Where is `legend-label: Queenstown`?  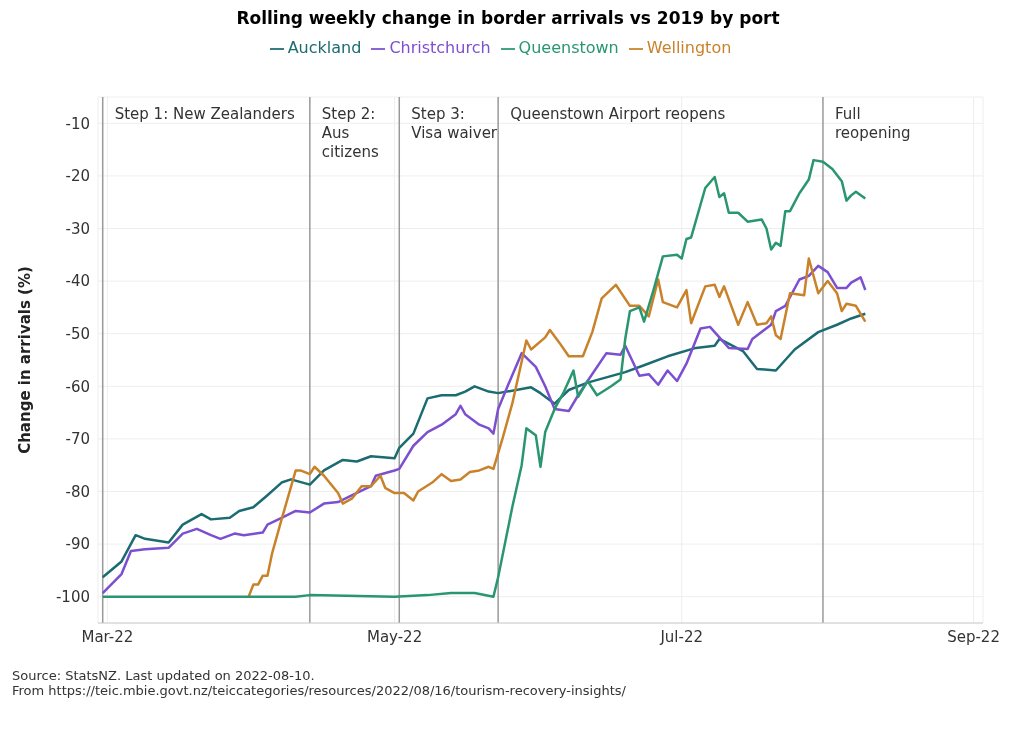
legend-label: Queenstown is located at coordinates (568, 47).